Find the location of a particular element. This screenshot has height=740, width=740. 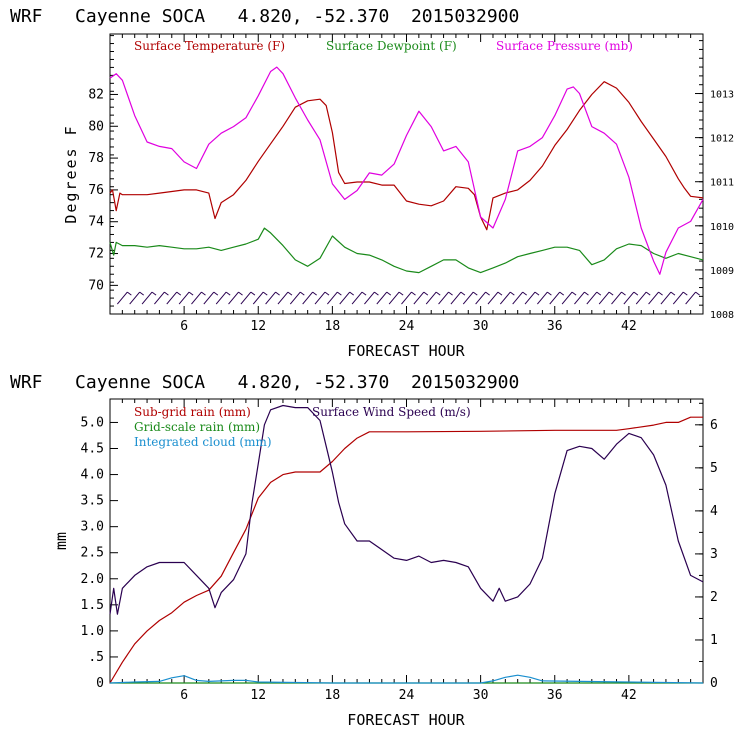

y-tick-label: 74 is located at coordinates (96, 222).